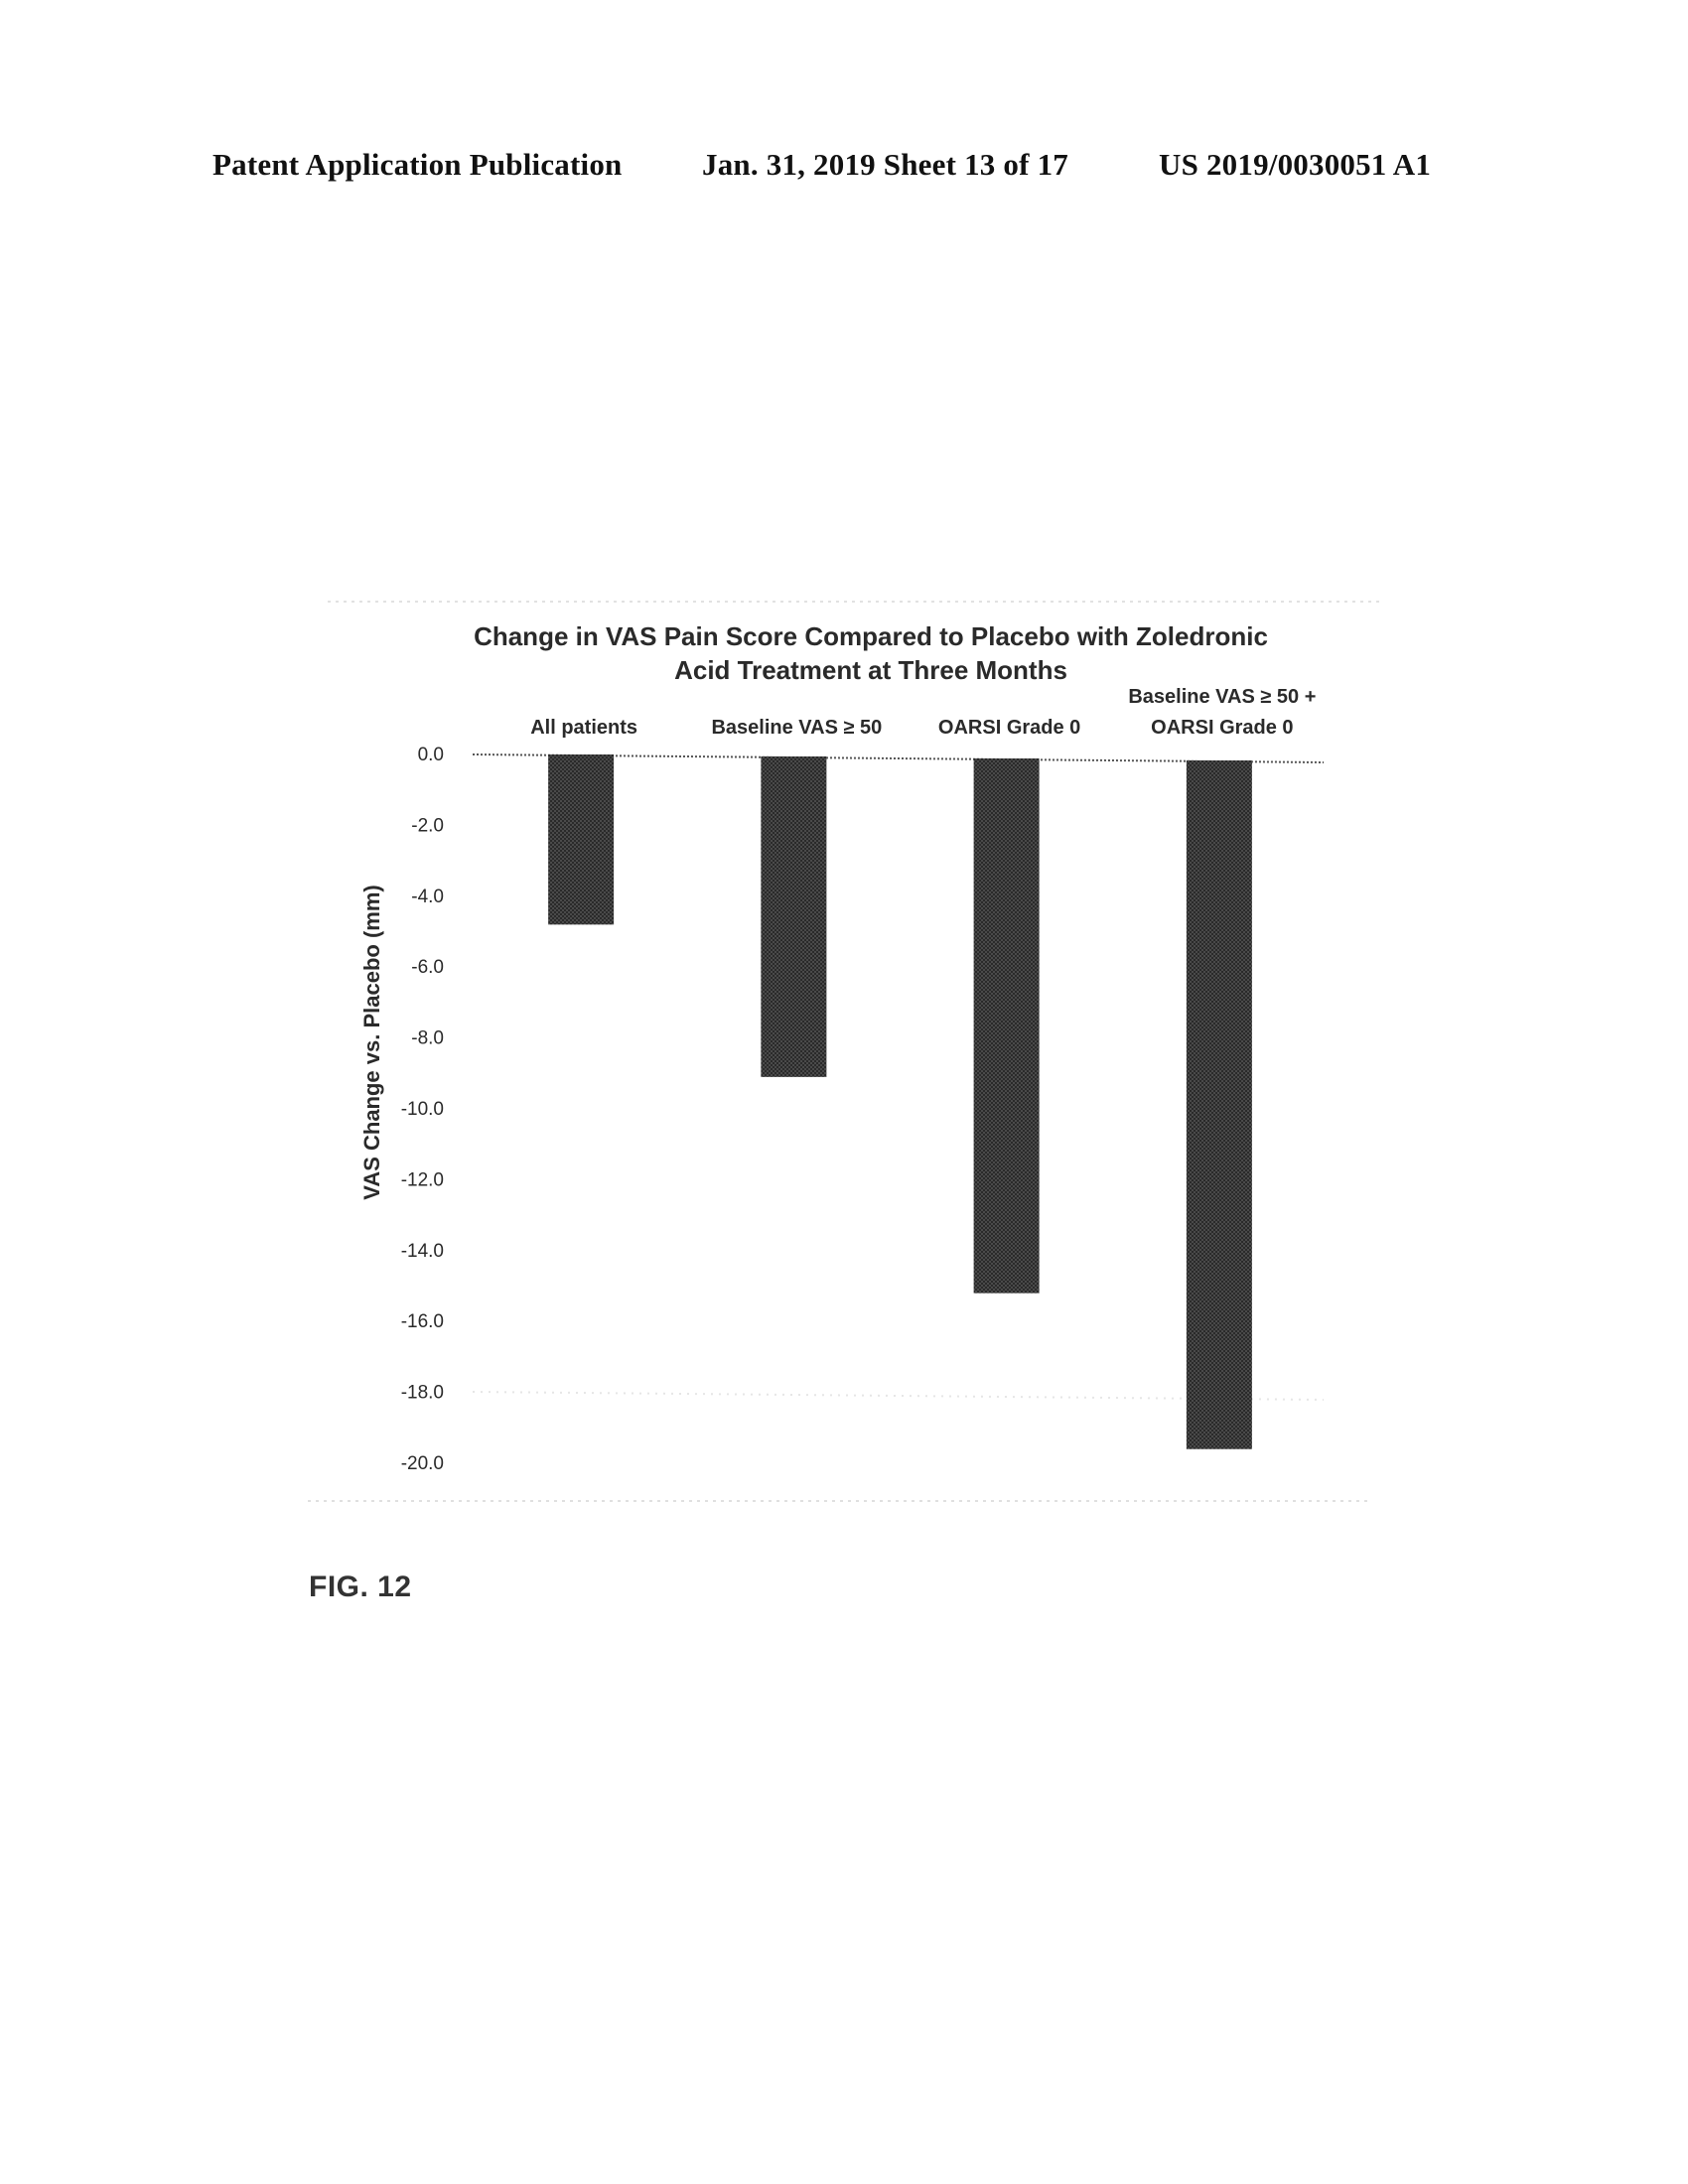 Image resolution: width=1688 pixels, height=2184 pixels. What do you see at coordinates (360, 1587) in the screenshot?
I see `figure-label: FIG. 12` at bounding box center [360, 1587].